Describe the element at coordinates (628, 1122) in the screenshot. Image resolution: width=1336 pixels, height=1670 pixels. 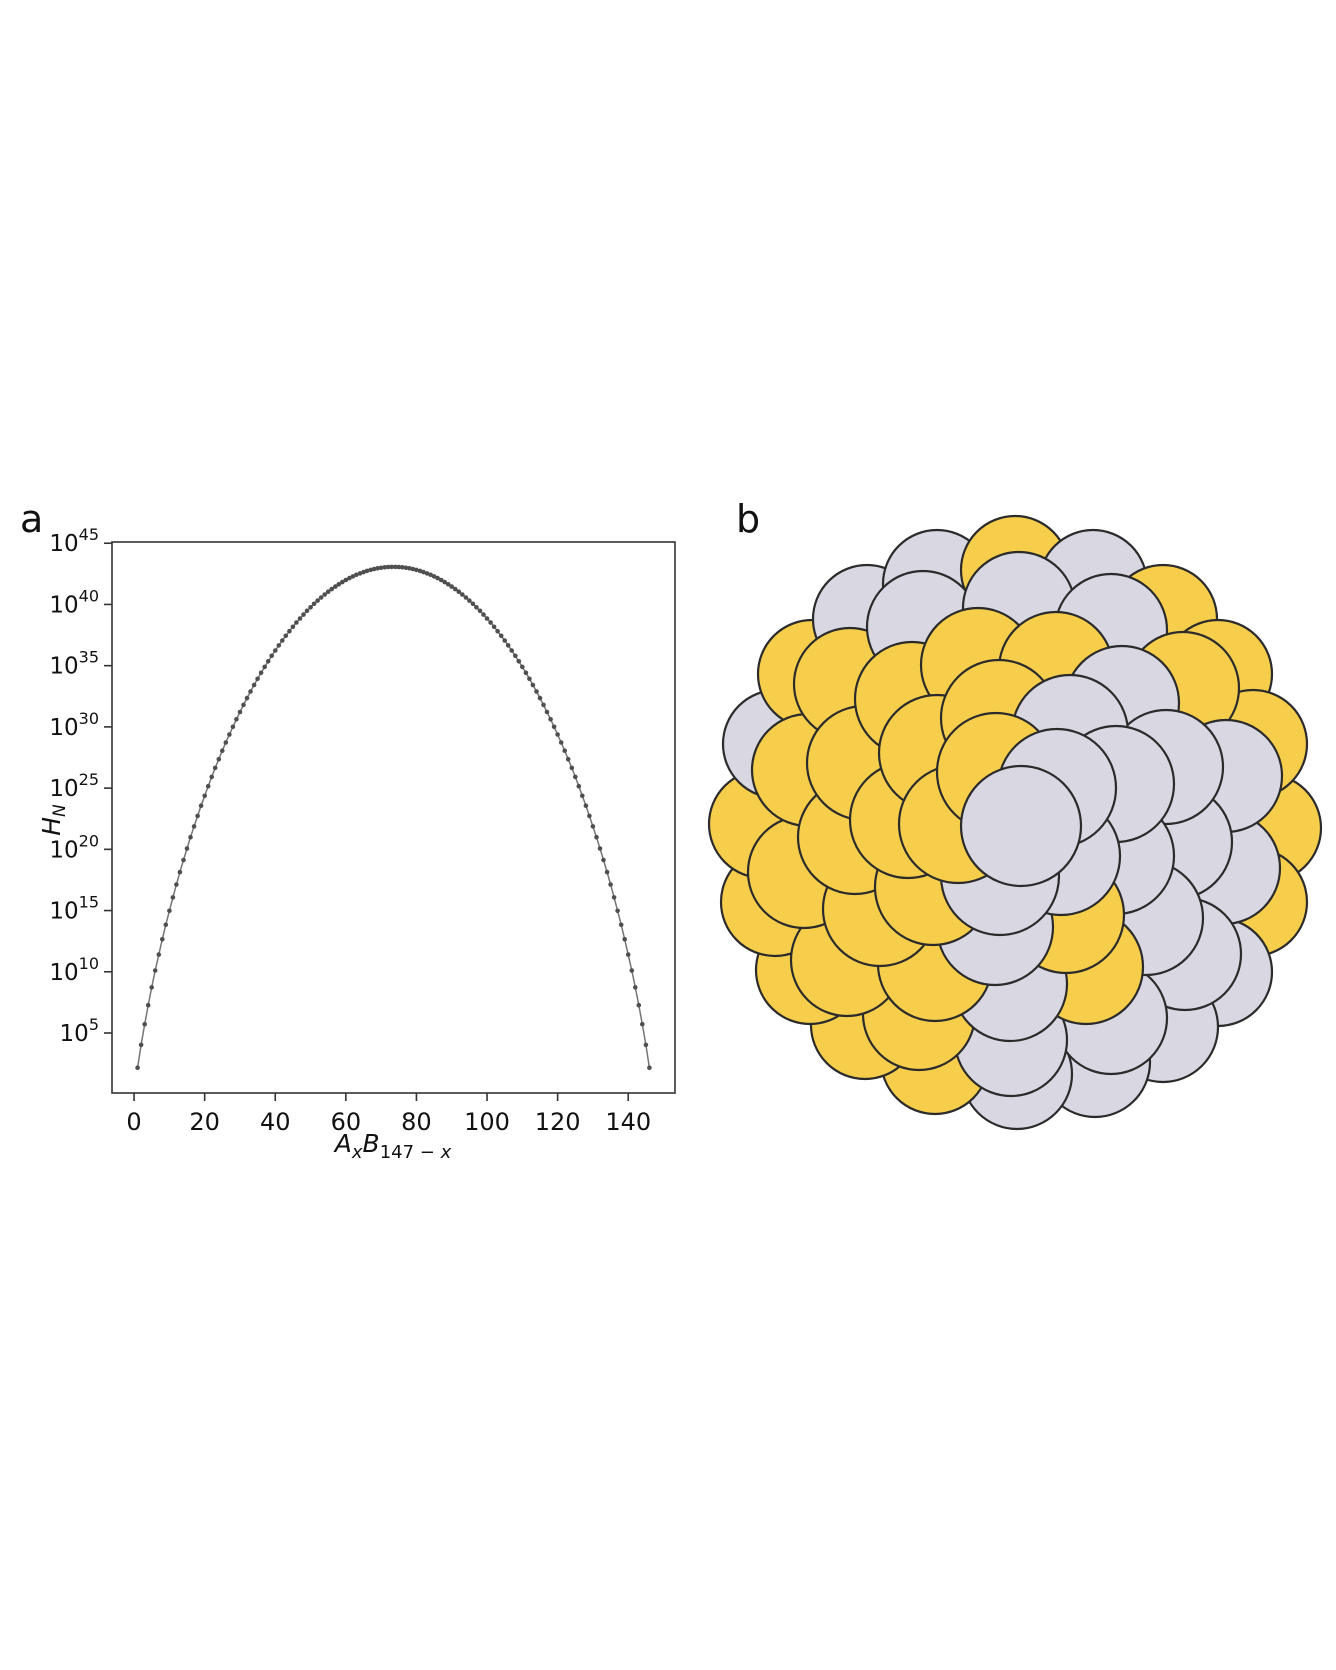
I see `x-tick-label: 140` at that location.